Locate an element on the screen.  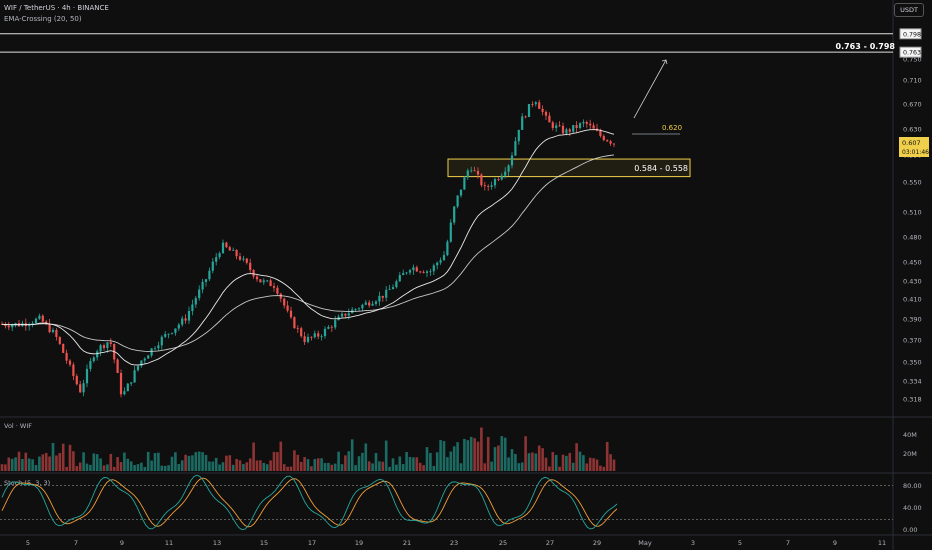
y-tick-label: 0.510 is located at coordinates (912, 213).